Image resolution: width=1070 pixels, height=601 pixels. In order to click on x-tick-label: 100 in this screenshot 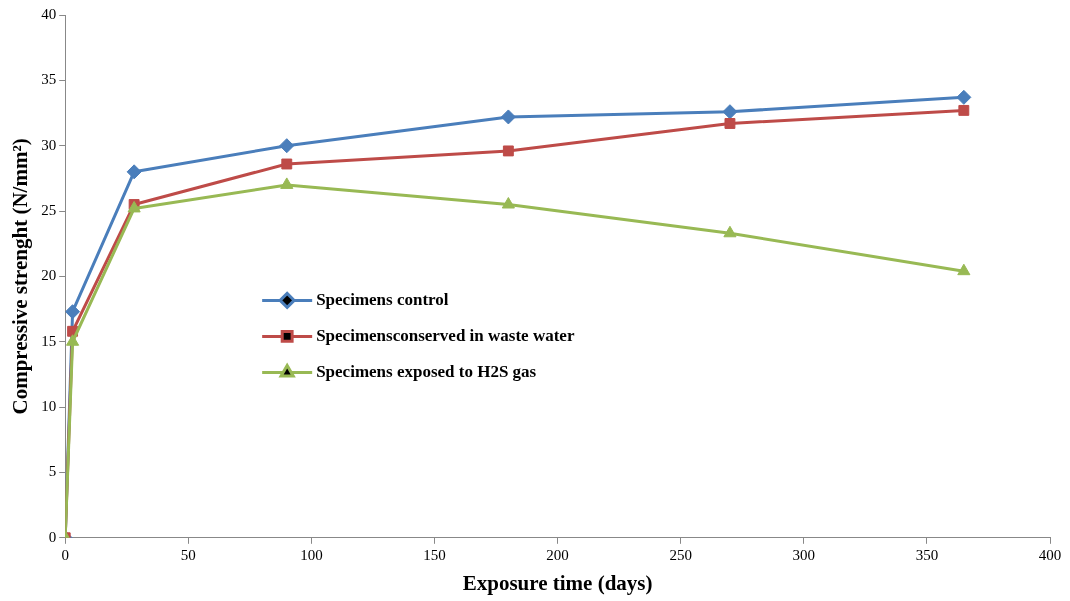, I will do `click(311, 554)`.